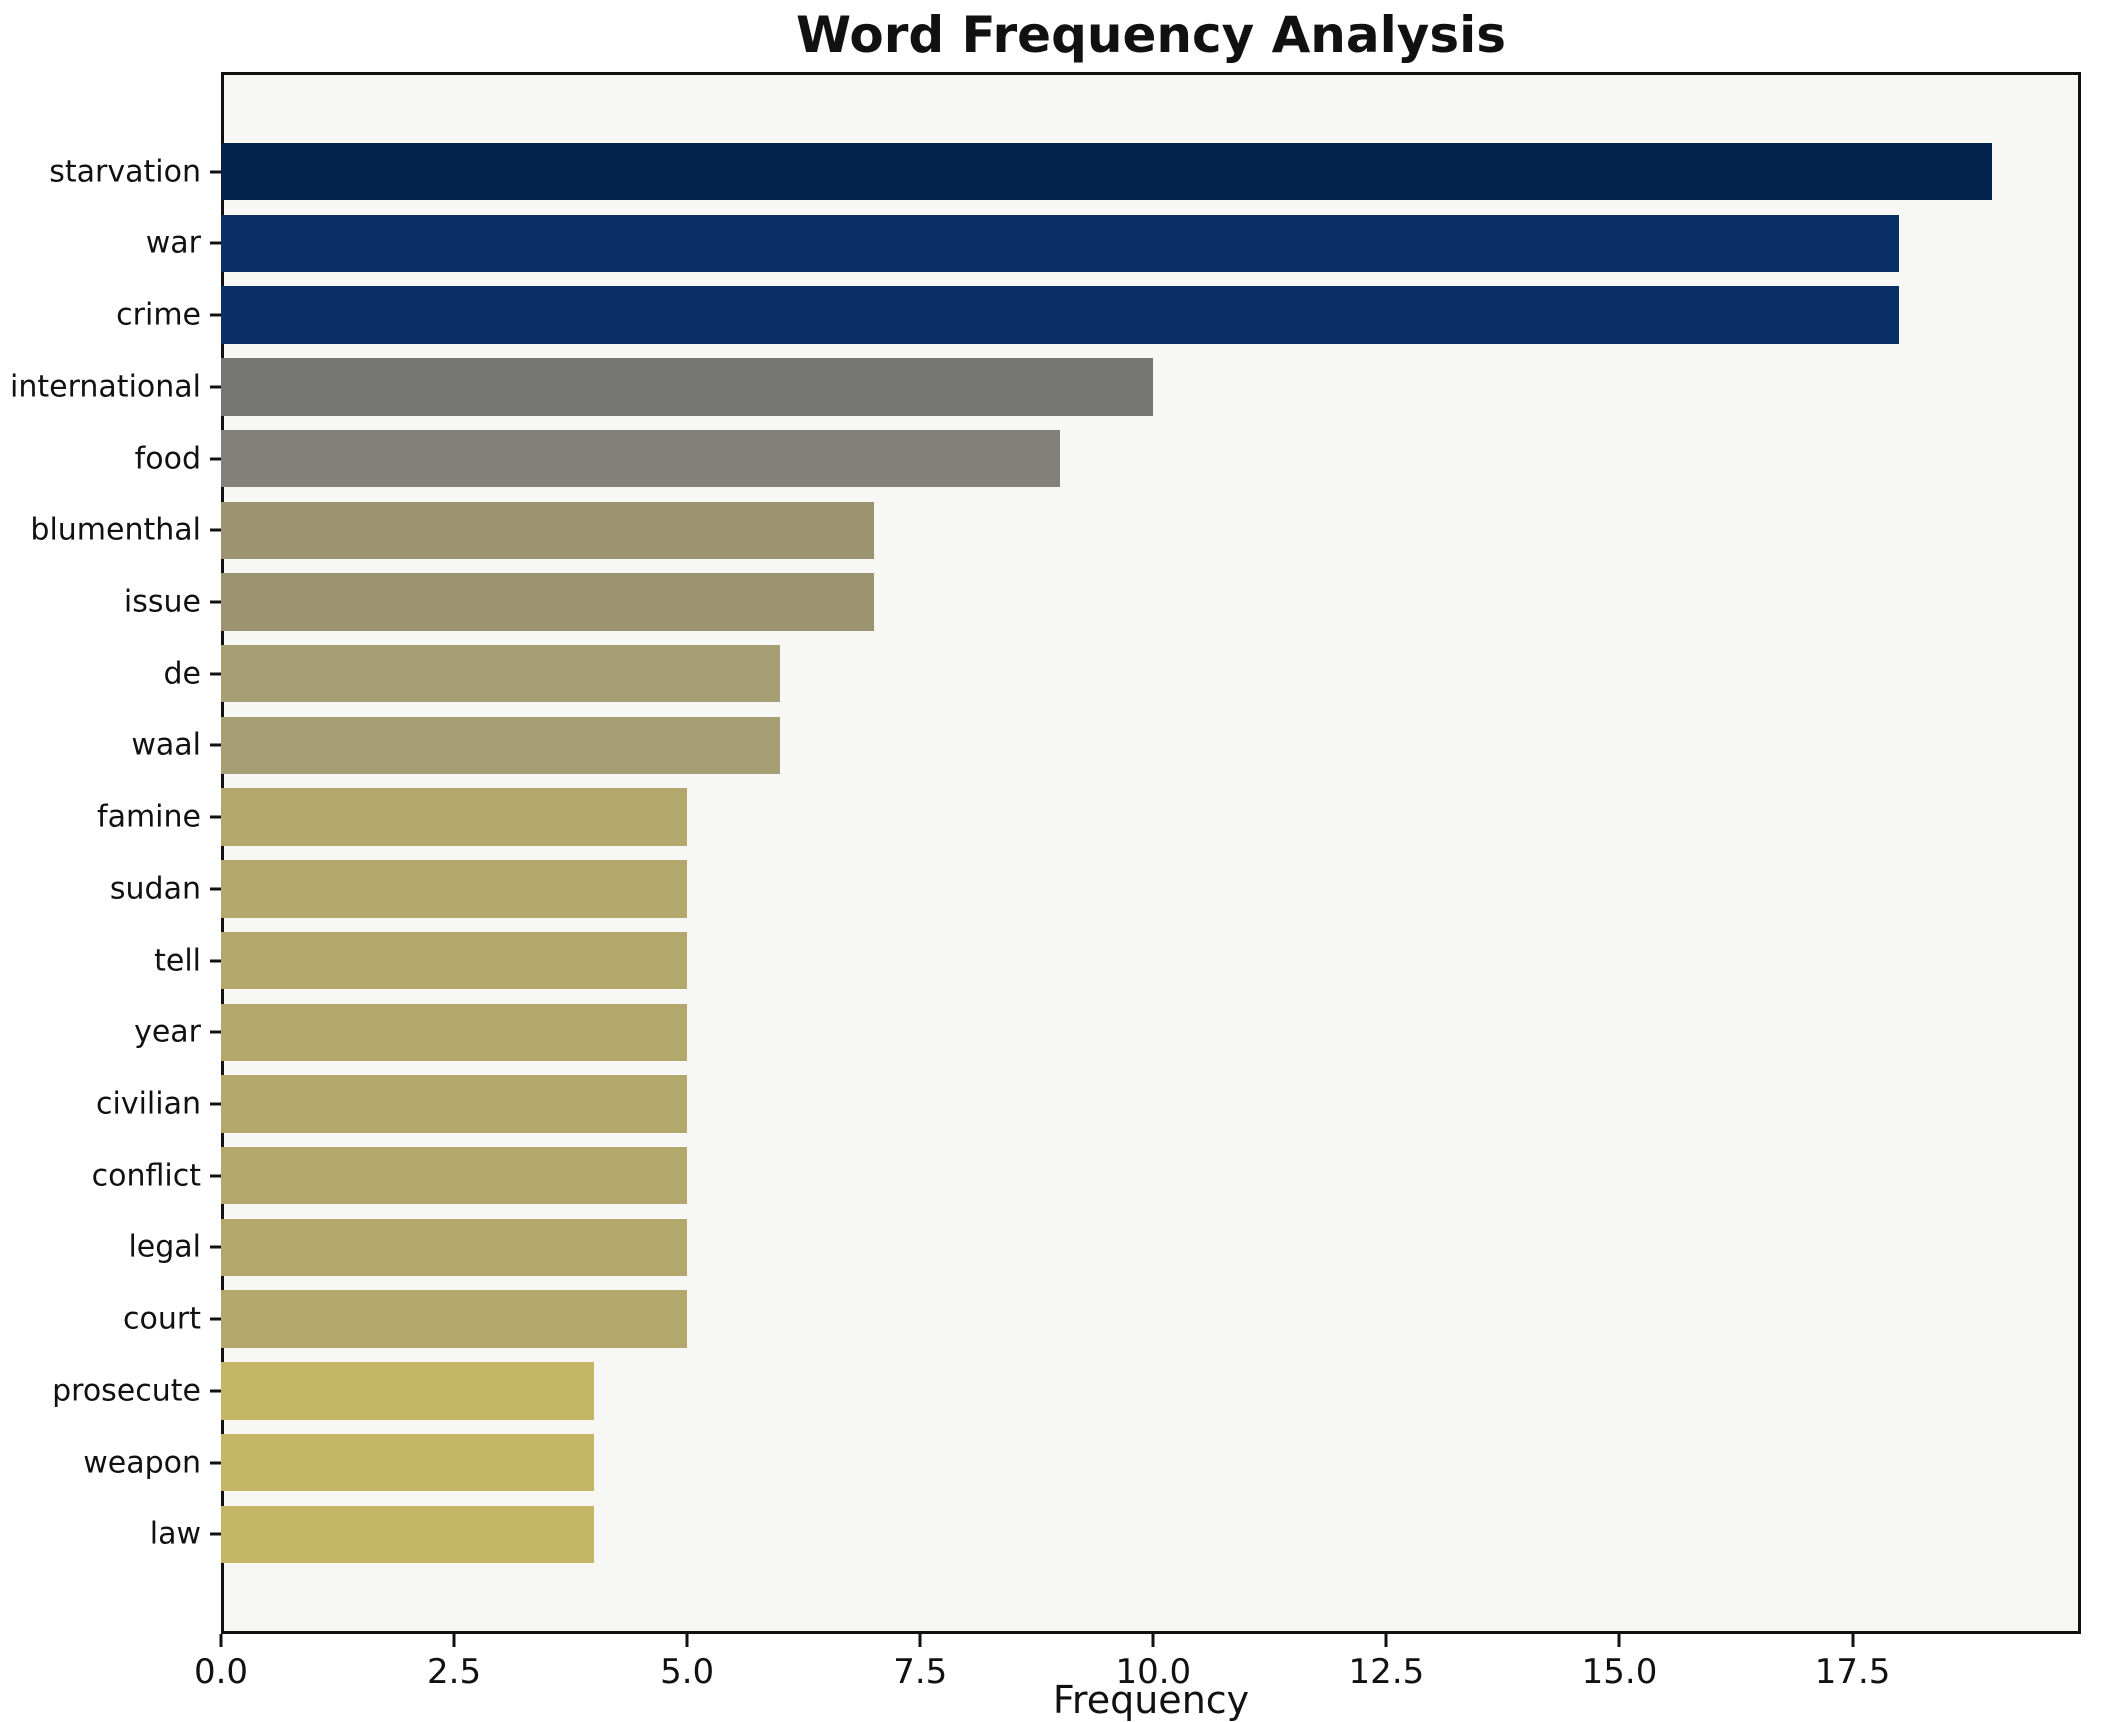 This screenshot has height=1722, width=2101. What do you see at coordinates (454, 1319) in the screenshot?
I see `bar-court` at bounding box center [454, 1319].